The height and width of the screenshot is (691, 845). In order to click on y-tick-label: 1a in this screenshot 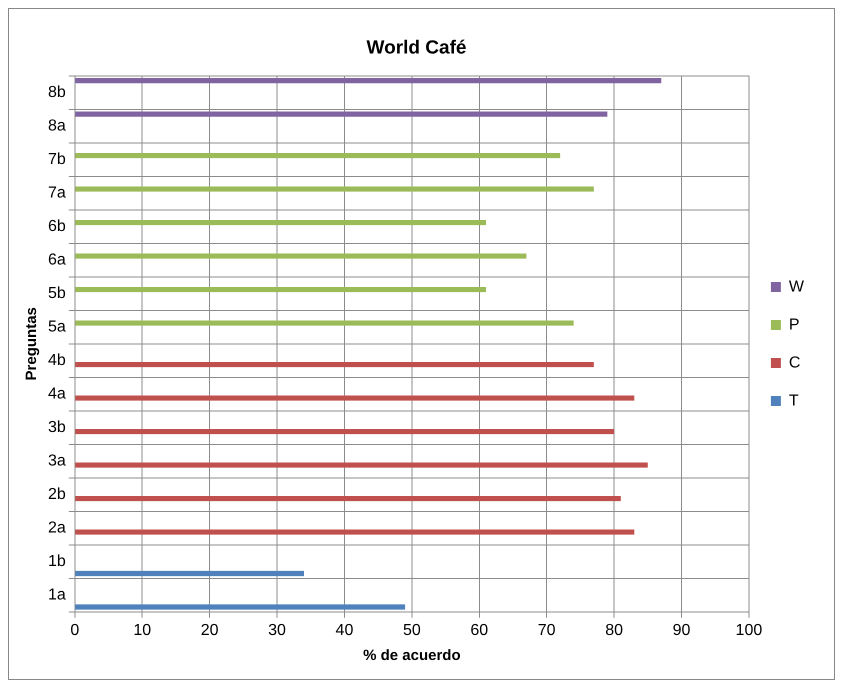, I will do `click(57, 595)`.